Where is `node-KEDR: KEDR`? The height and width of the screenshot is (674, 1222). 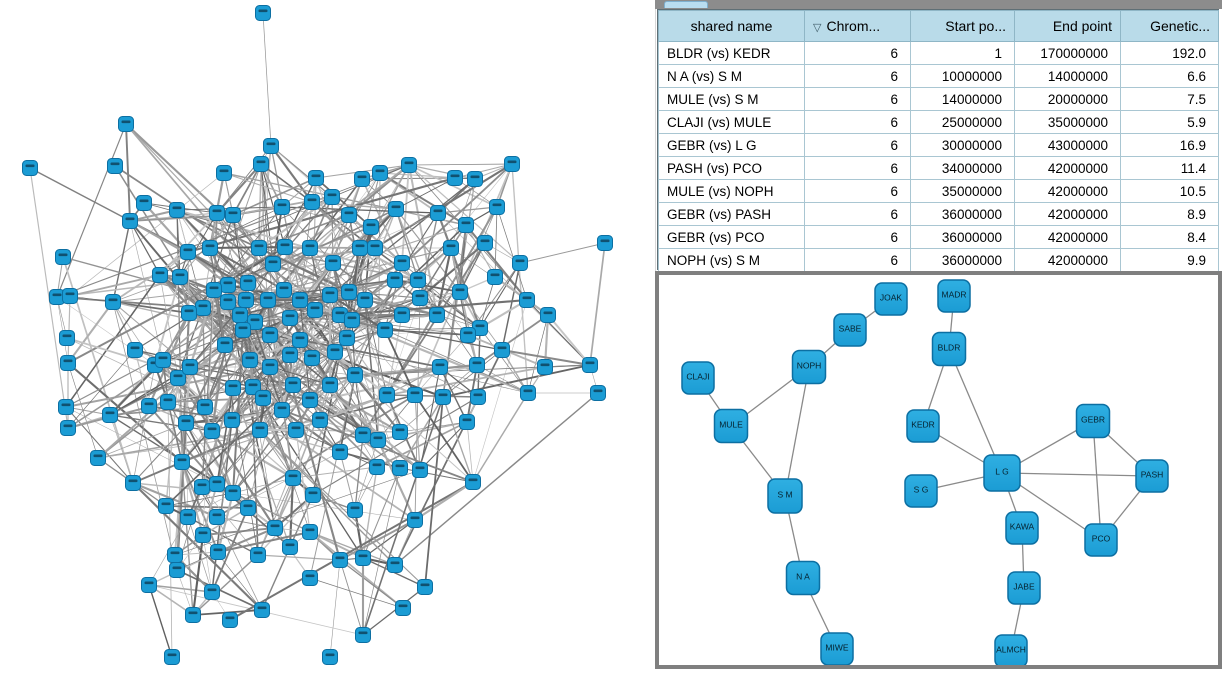
node-KEDR: KEDR is located at coordinates (923, 426).